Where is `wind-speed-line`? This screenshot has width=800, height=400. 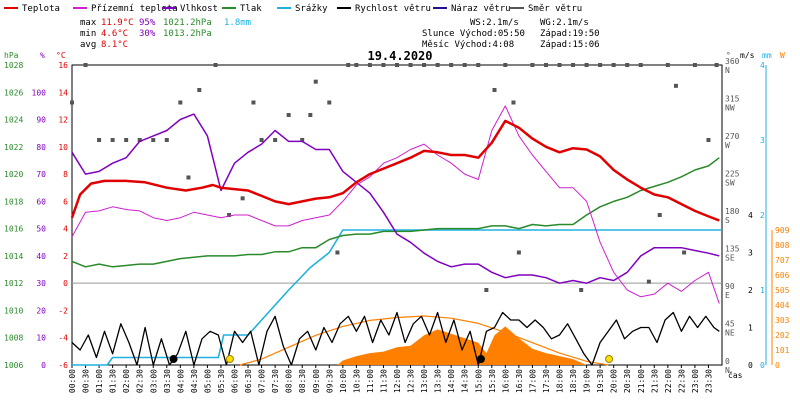 wind-speed-line is located at coordinates (395, 338).